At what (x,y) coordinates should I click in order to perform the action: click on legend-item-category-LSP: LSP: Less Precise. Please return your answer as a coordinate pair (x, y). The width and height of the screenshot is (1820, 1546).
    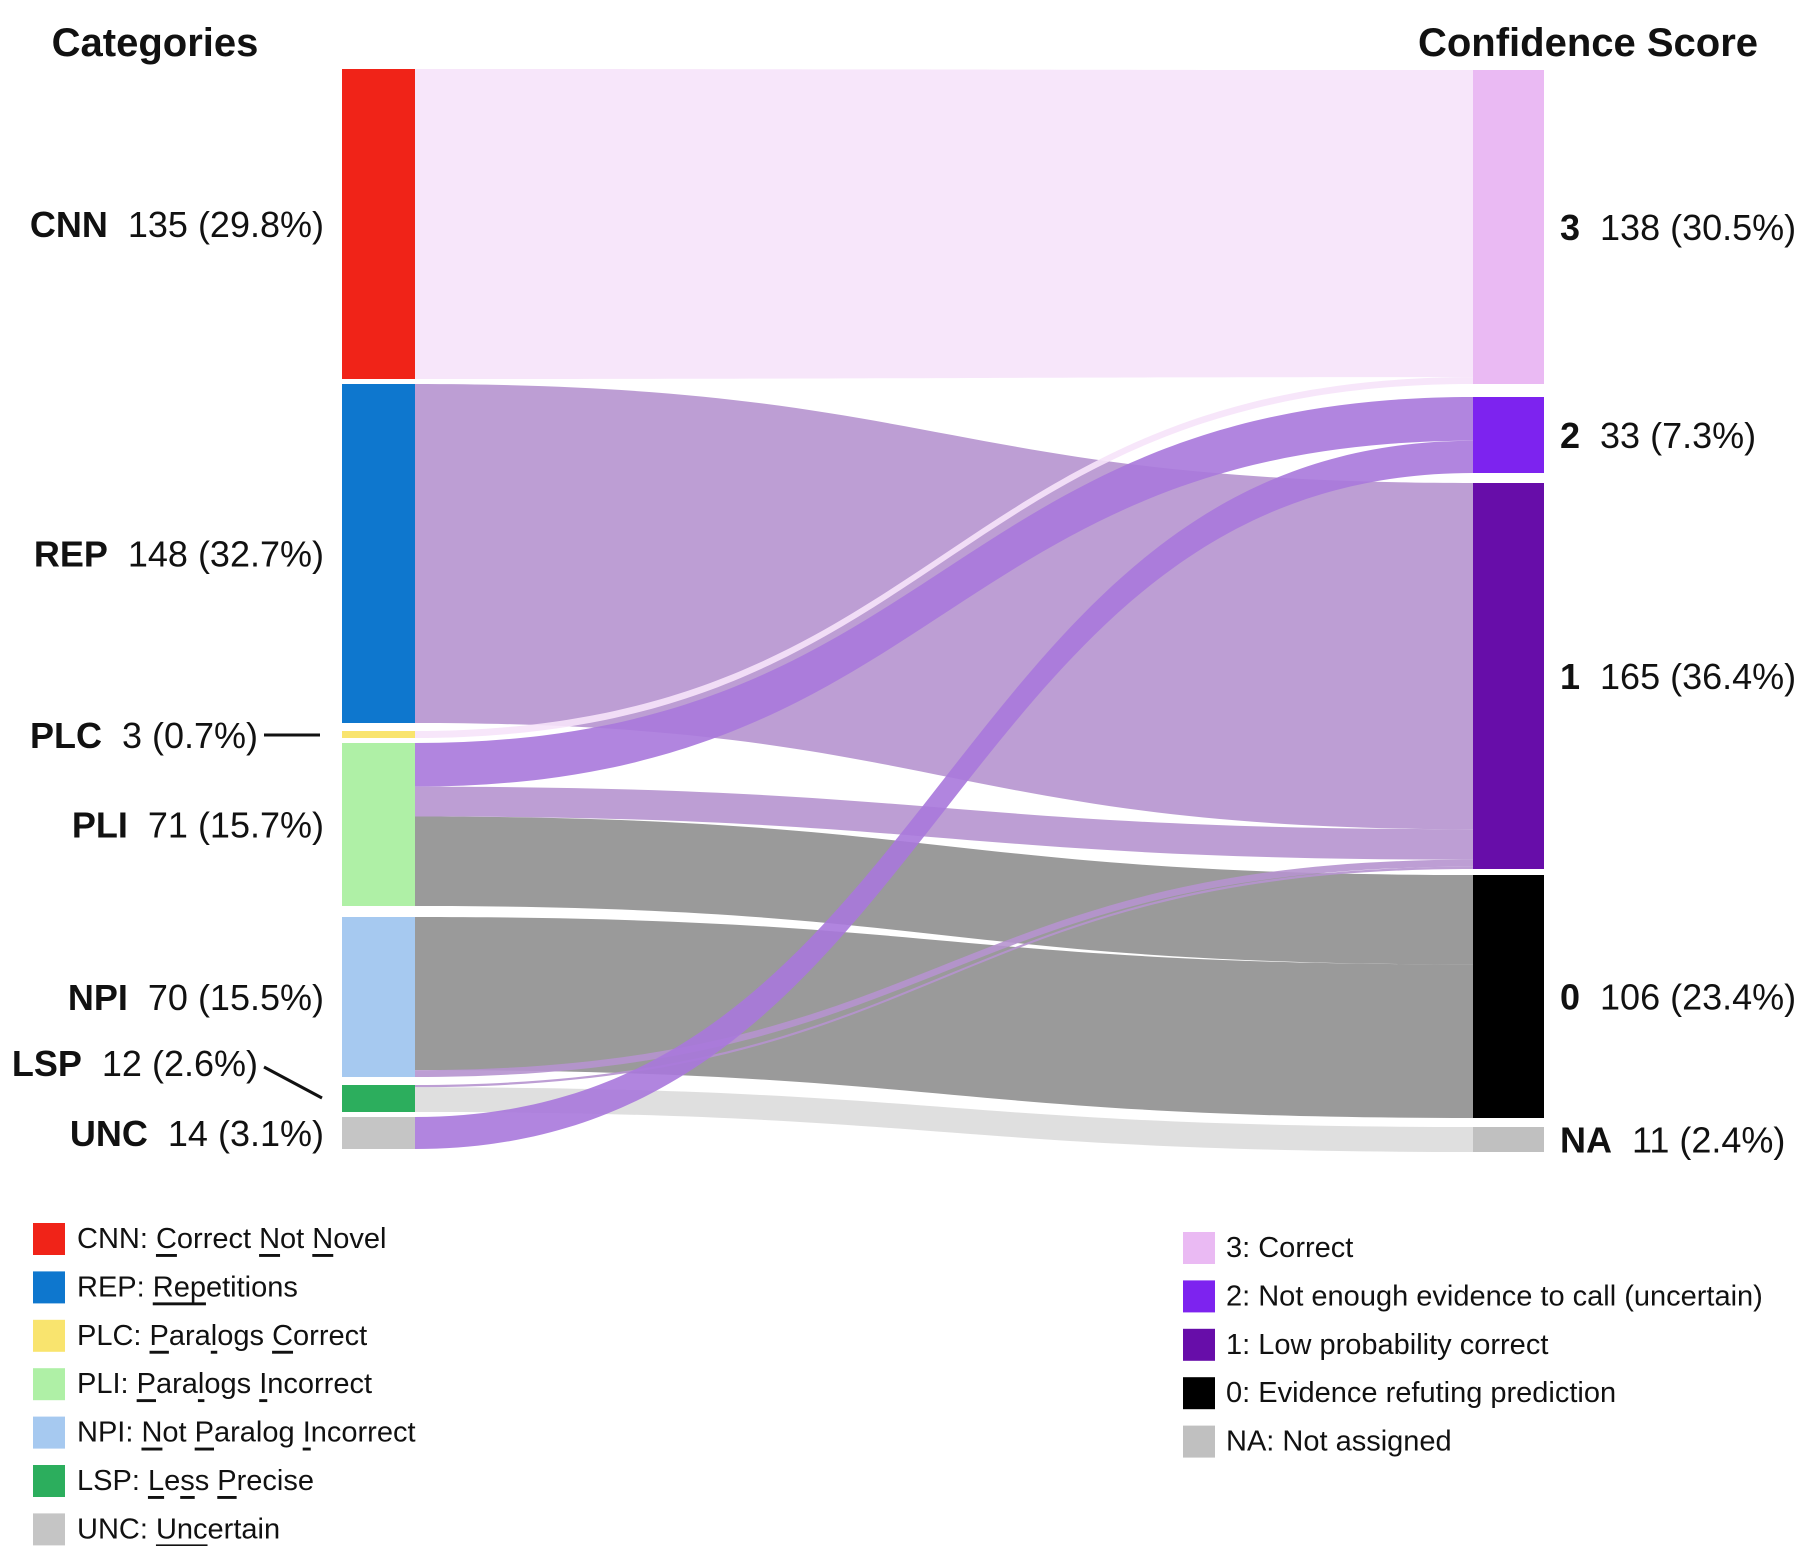
    Looking at the image, I should click on (173, 1481).